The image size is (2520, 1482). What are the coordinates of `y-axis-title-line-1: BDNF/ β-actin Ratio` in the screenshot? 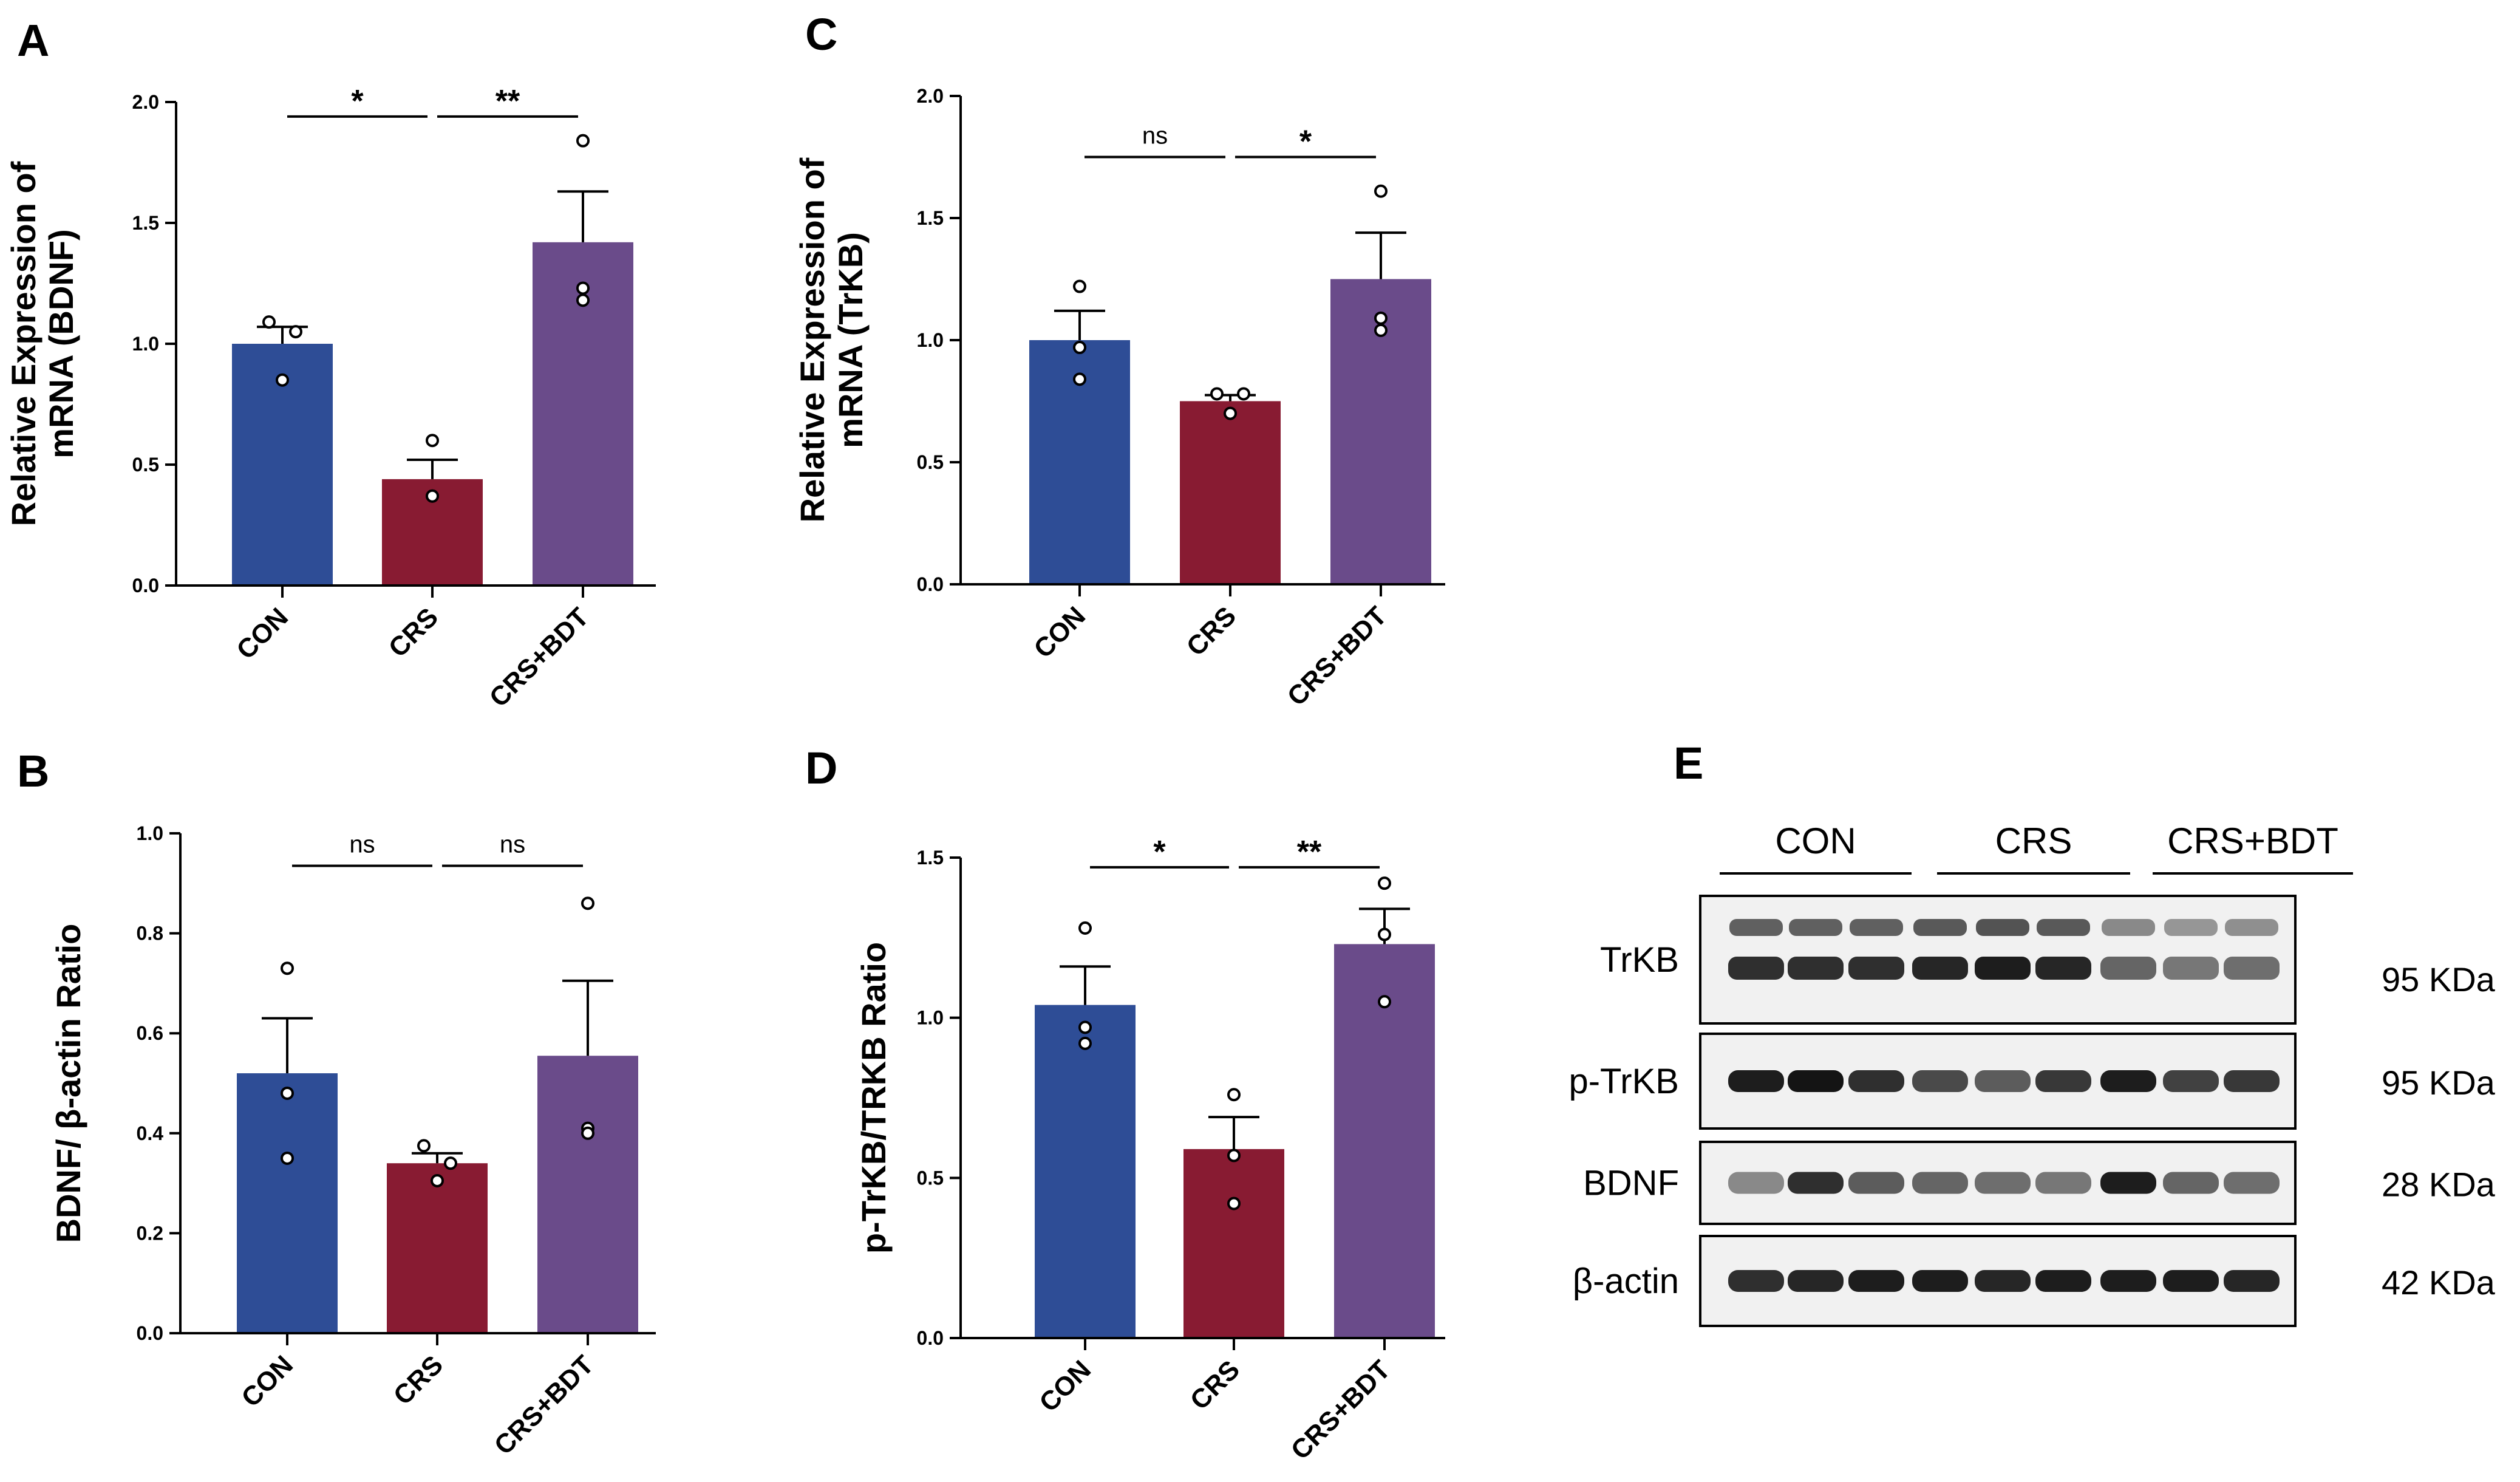 It's located at (68, 1083).